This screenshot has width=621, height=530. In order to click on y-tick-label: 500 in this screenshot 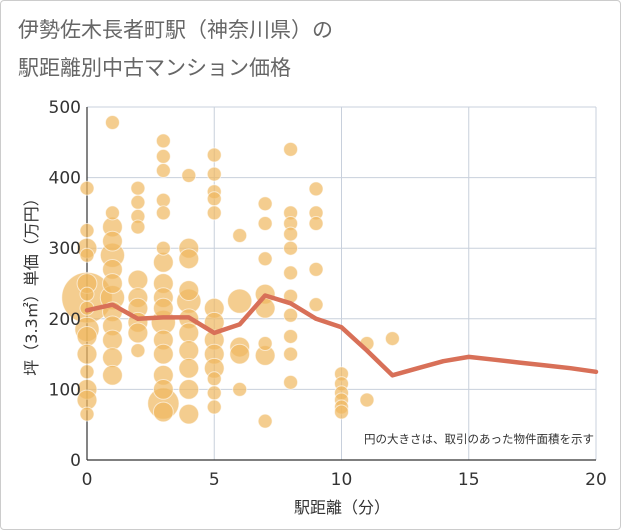, I will do `click(65, 108)`.